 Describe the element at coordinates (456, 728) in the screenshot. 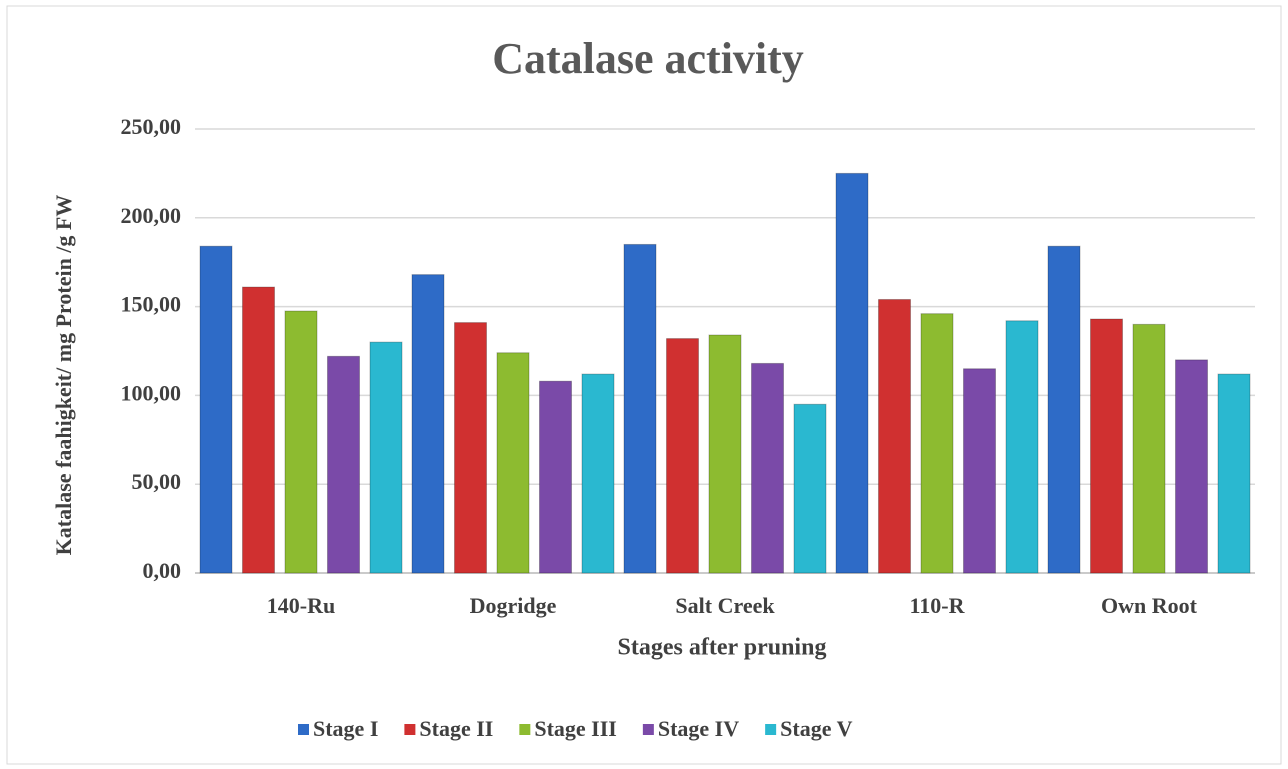

I see `legend-label: Stage II` at that location.